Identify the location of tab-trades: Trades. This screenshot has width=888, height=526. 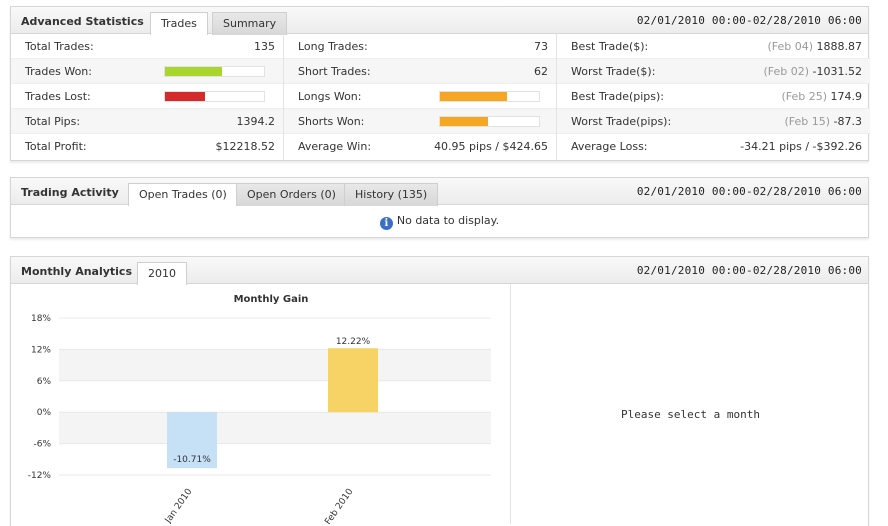
(179, 23).